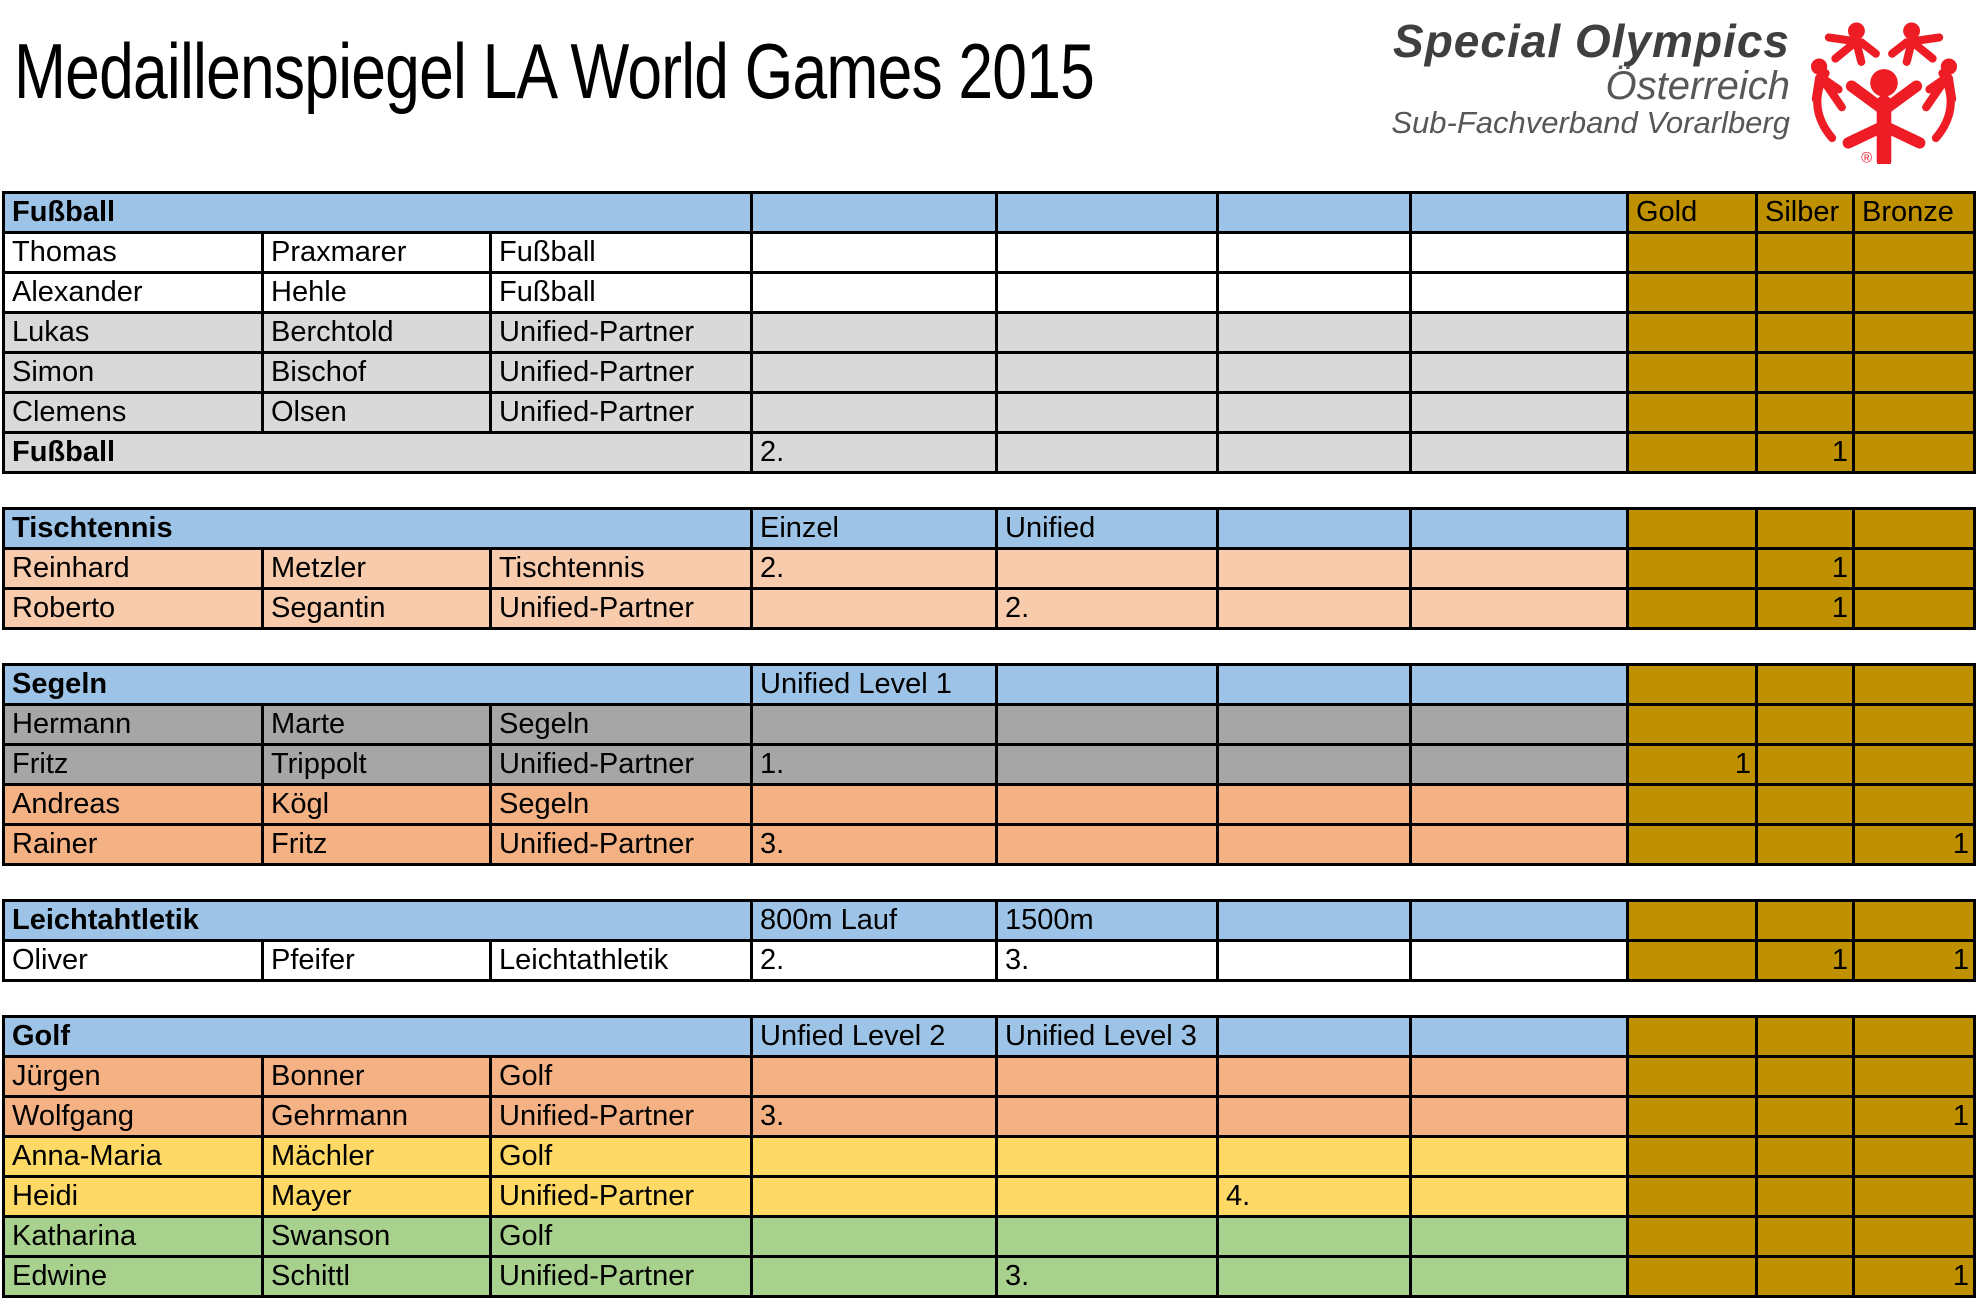 Image resolution: width=1976 pixels, height=1315 pixels. Describe the element at coordinates (376, 252) in the screenshot. I see `last-name: Praxmarer` at that location.